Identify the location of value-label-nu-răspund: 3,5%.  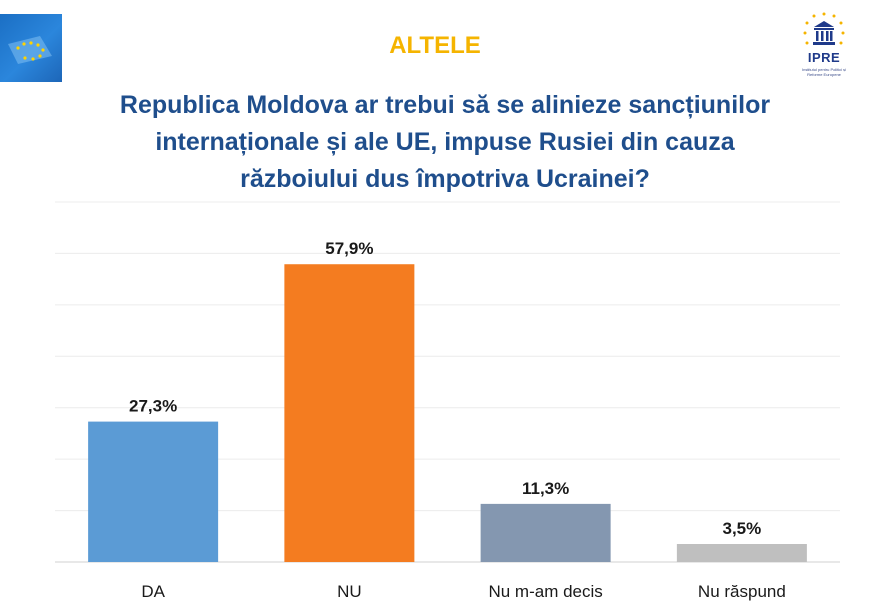
(742, 528).